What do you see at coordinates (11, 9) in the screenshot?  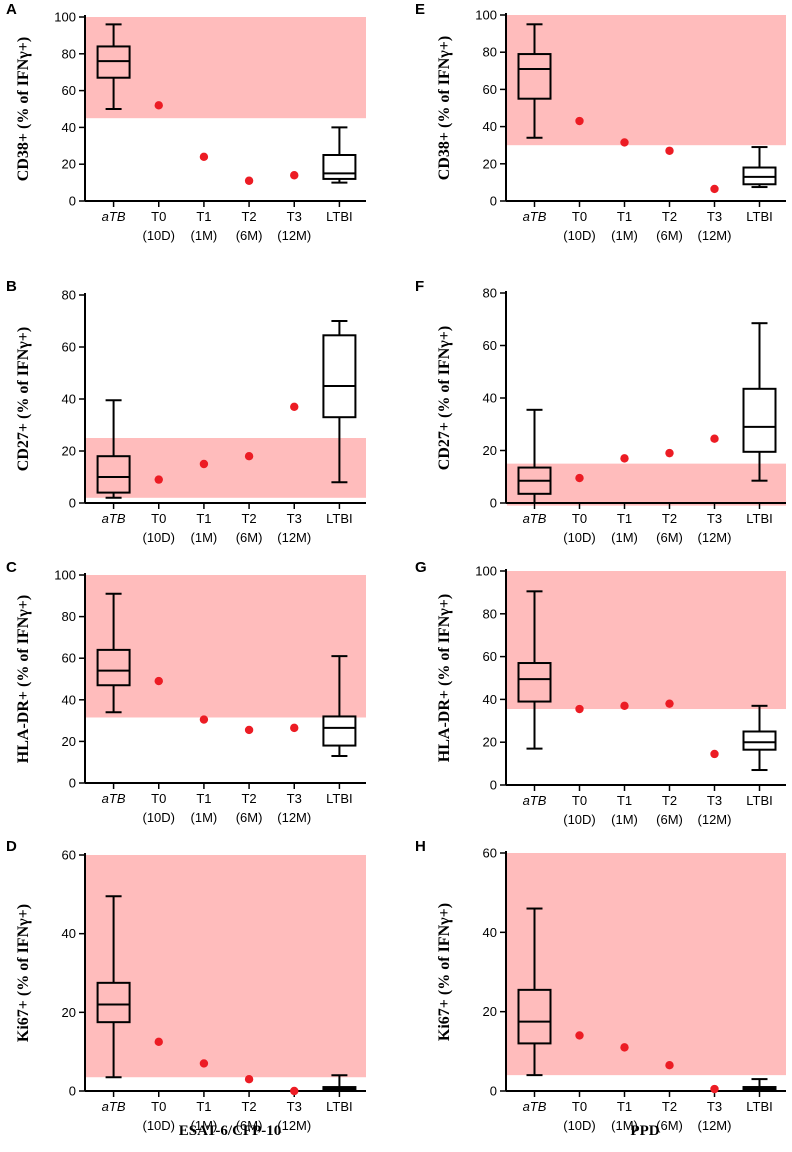 I see `panel-letter: A` at bounding box center [11, 9].